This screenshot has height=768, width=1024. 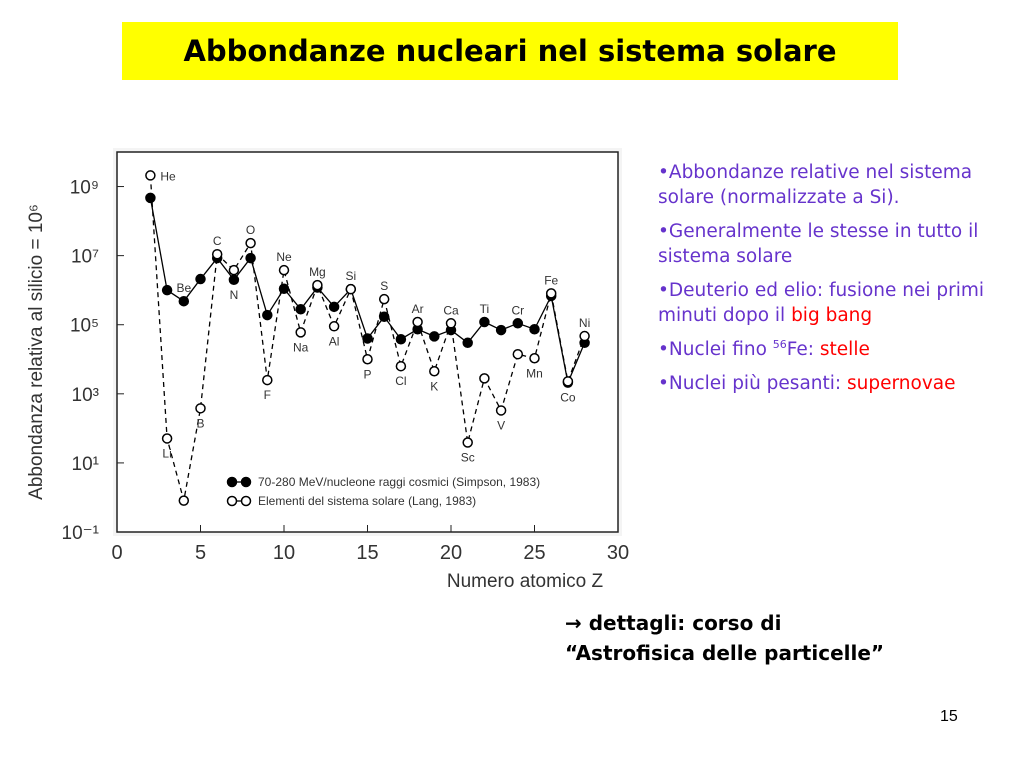 I want to click on x-tick-label: 15, so click(x=367, y=553).